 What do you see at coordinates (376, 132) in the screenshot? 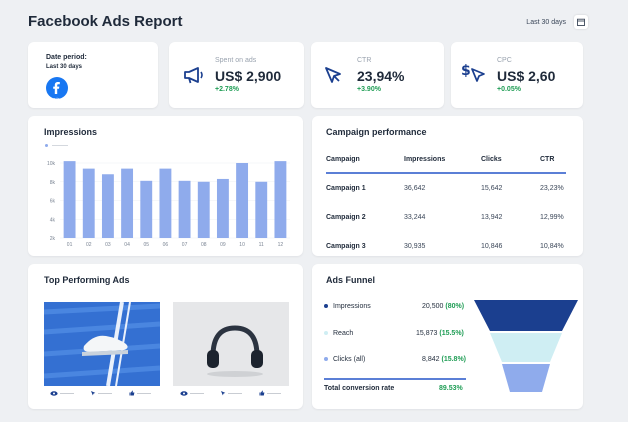
I see `campaign-performance-title: Campaign performance` at bounding box center [376, 132].